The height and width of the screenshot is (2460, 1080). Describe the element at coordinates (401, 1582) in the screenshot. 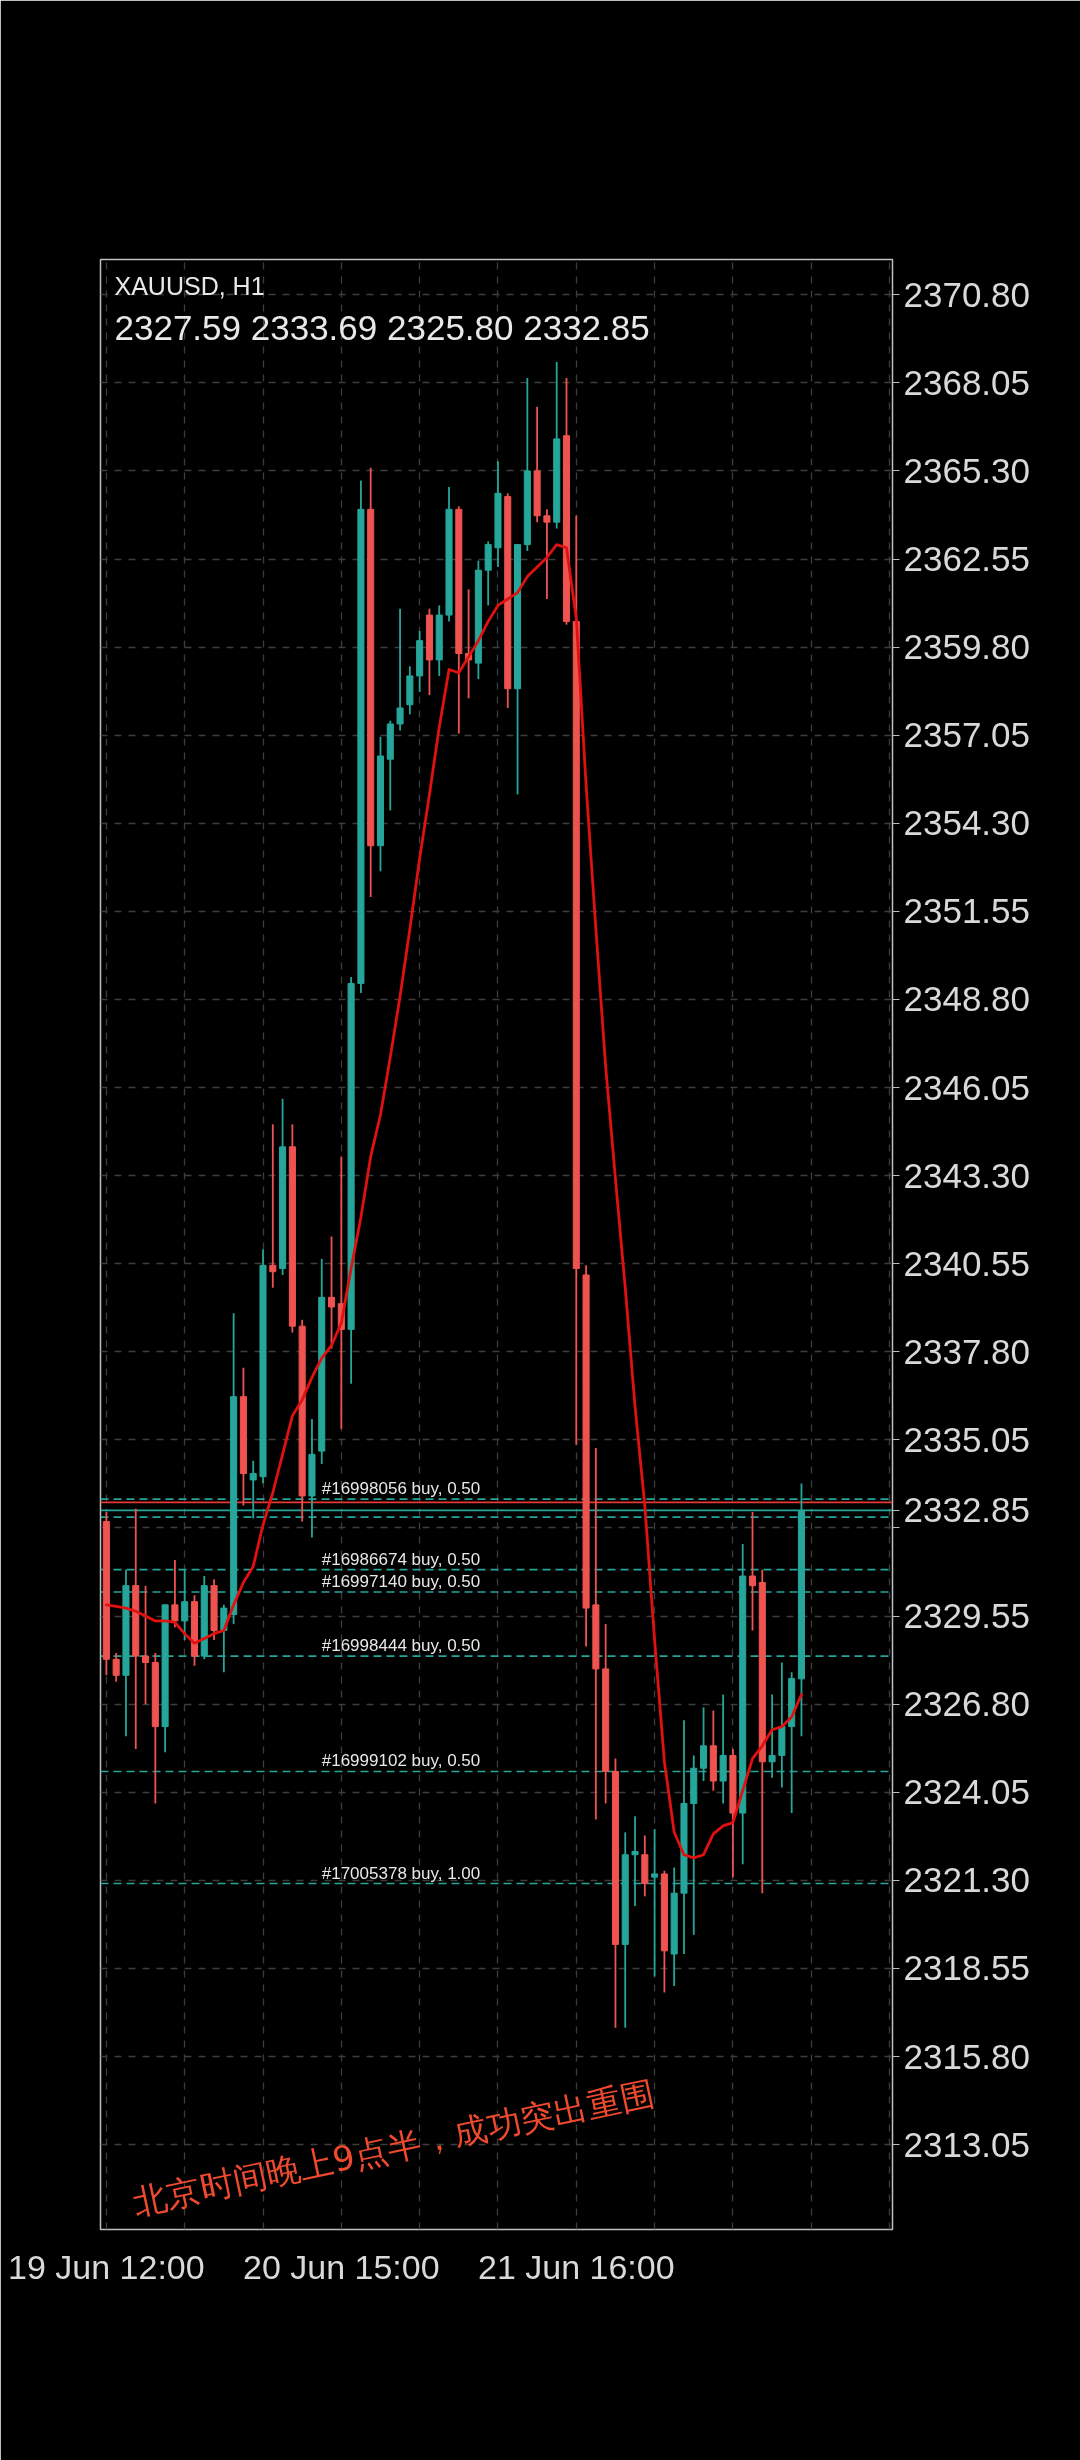

I see `ref-line-label: #16997140 buy, 0.50` at that location.